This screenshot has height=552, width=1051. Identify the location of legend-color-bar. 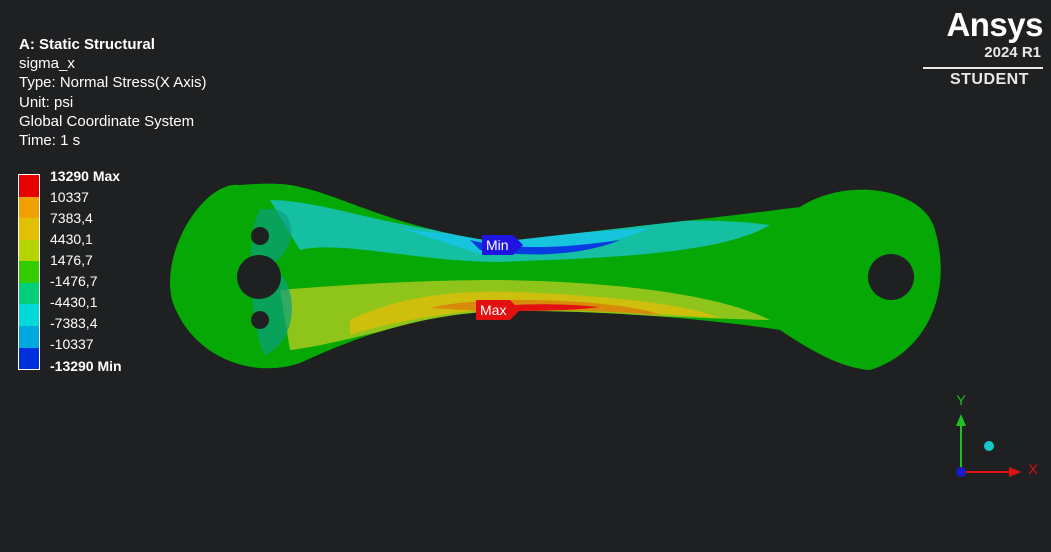
(29, 272).